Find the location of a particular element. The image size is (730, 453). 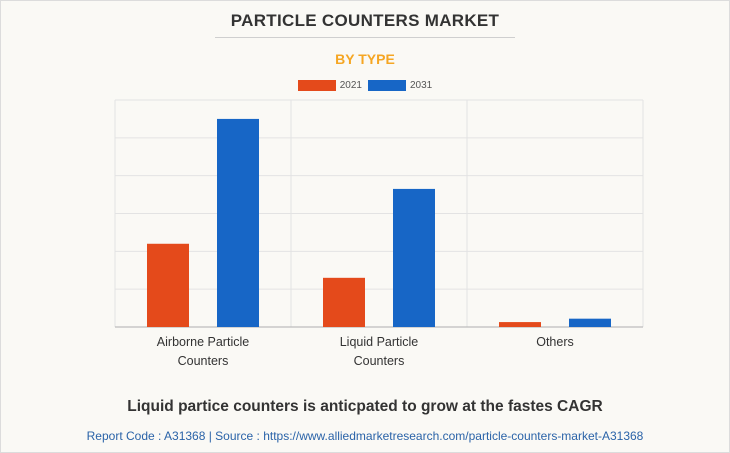

legend-swatch-2031 is located at coordinates (387, 85).